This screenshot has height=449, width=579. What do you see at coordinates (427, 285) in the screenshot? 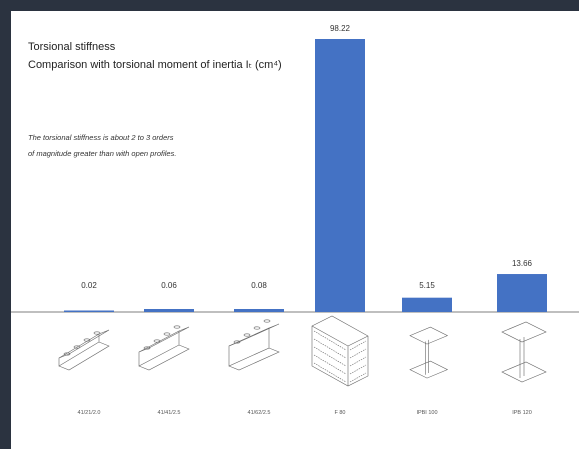
I see `data-label-4: 5.15` at bounding box center [427, 285].